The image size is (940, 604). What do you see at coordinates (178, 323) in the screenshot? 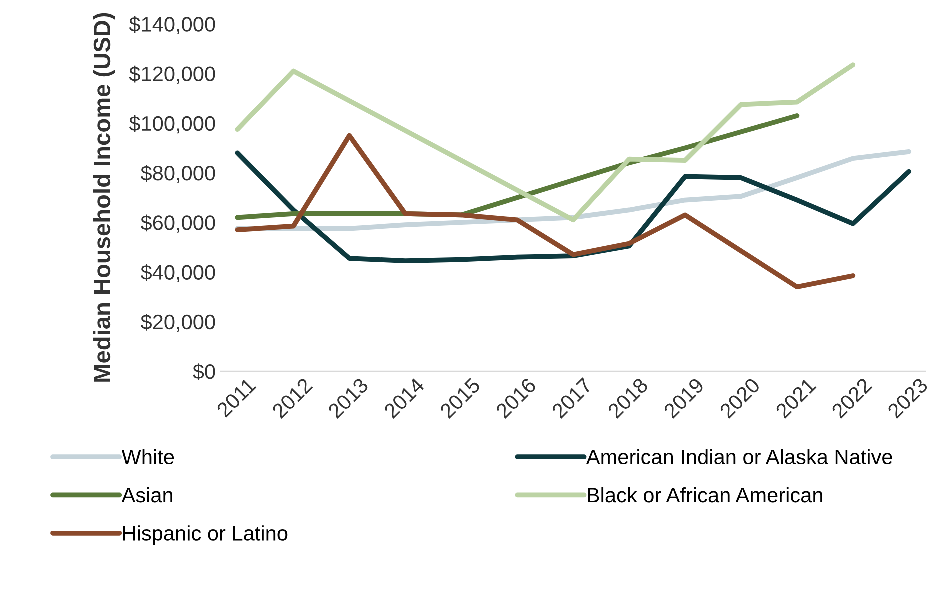
I see `y-tick-label: $20,000` at bounding box center [178, 323].